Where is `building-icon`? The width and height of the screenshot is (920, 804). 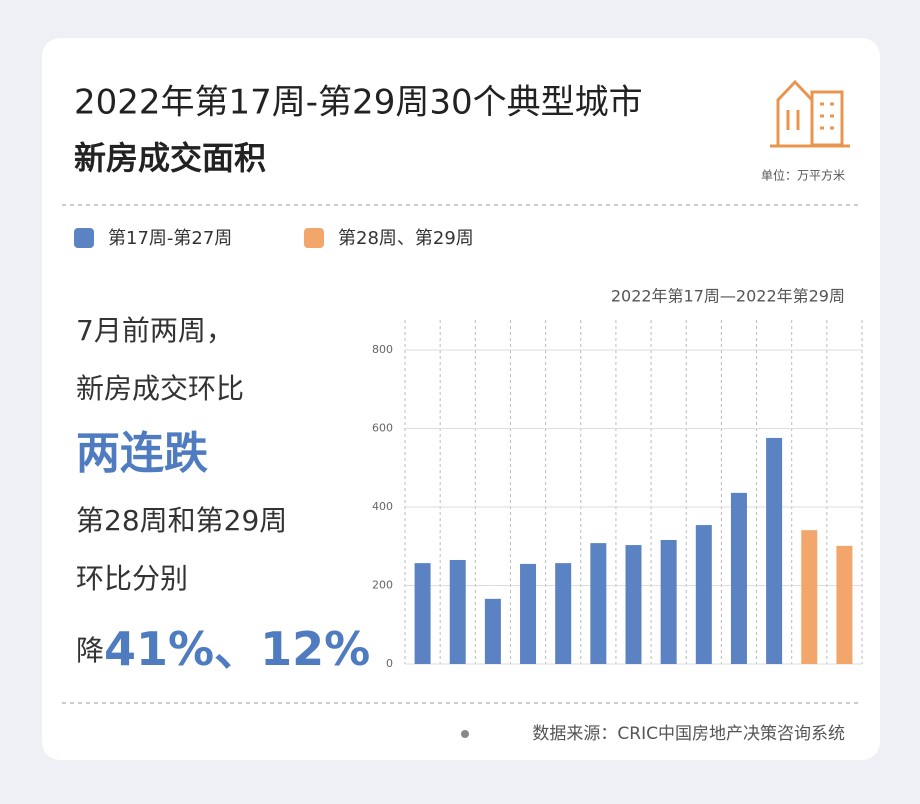
building-icon is located at coordinates (810, 113).